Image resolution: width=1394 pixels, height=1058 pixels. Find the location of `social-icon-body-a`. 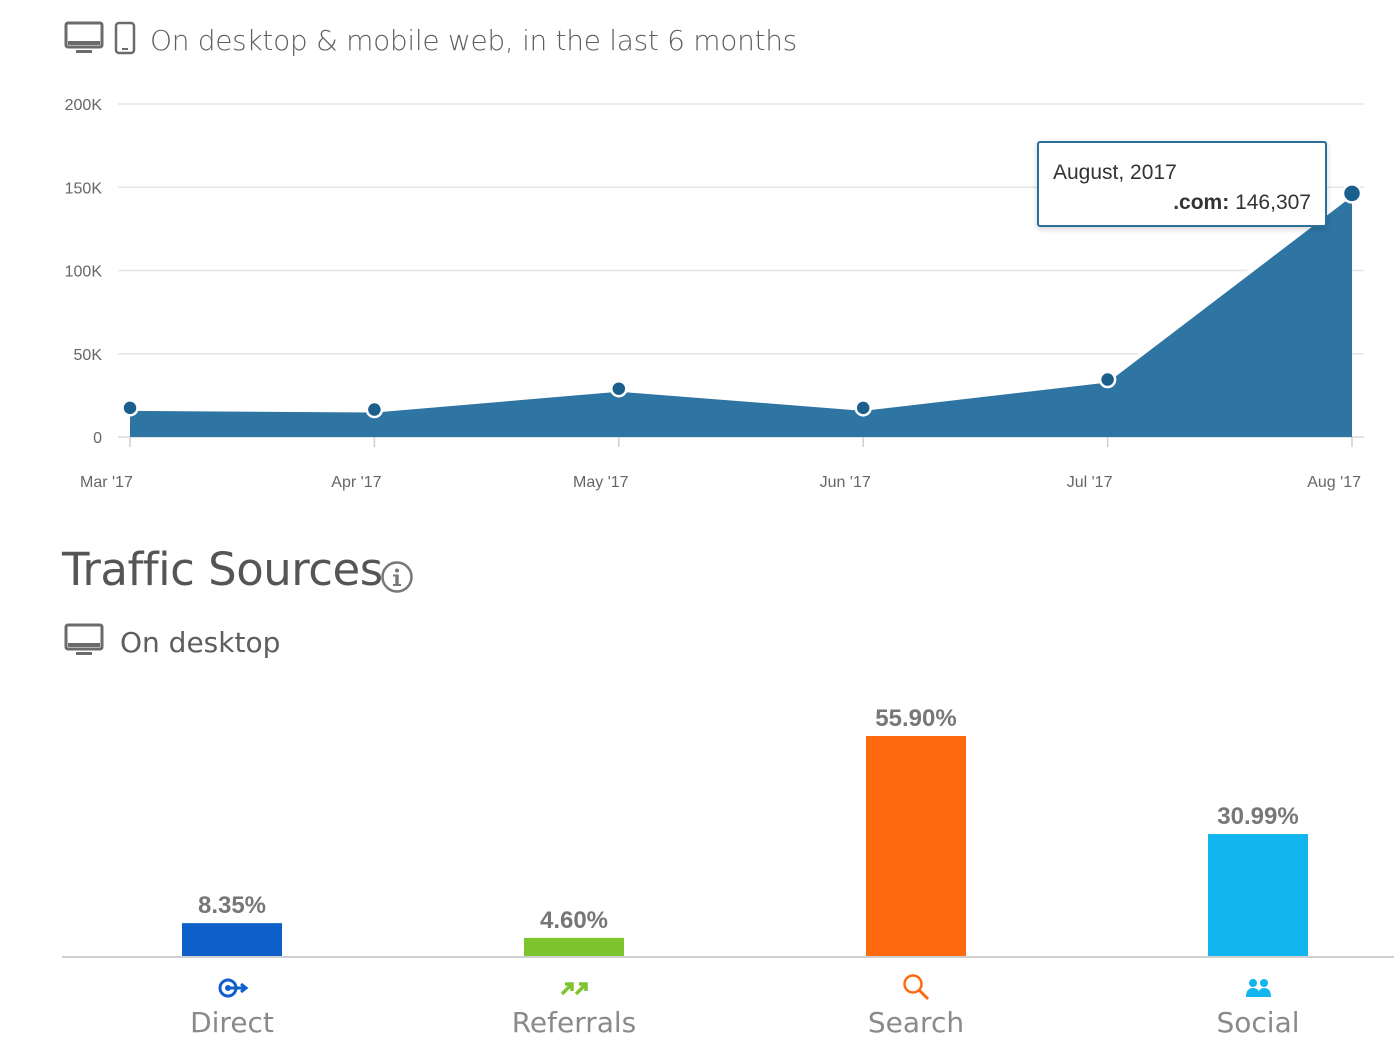

social-icon-body-a is located at coordinates (1253, 992).